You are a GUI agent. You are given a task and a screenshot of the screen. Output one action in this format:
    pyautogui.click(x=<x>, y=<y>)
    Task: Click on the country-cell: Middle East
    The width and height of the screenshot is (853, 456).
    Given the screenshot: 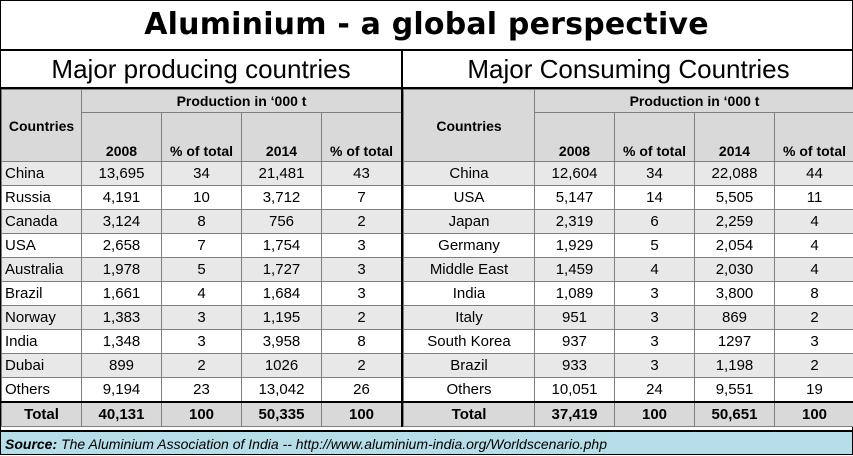 What is the action you would take?
    pyautogui.click(x=469, y=270)
    